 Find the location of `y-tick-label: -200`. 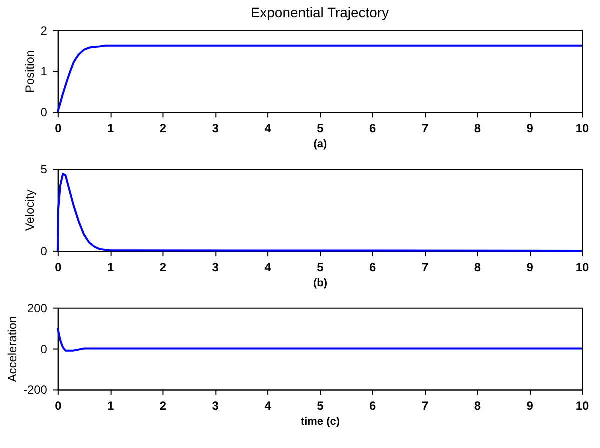

y-tick-label: -200 is located at coordinates (35, 390).